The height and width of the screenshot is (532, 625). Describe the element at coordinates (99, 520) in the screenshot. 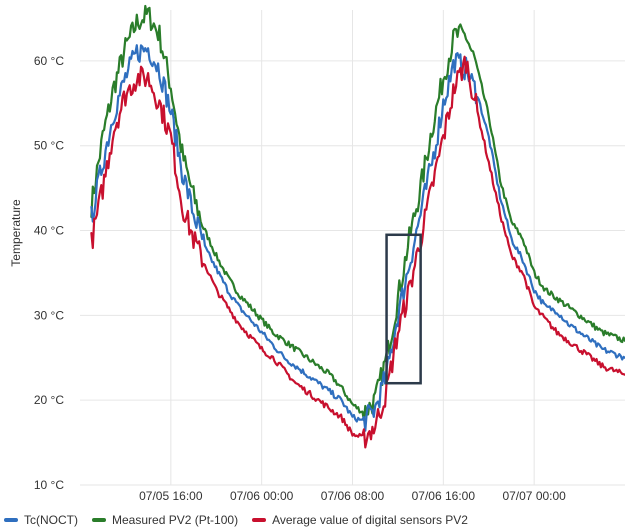

I see `legend-swatch-measured-pv2` at that location.